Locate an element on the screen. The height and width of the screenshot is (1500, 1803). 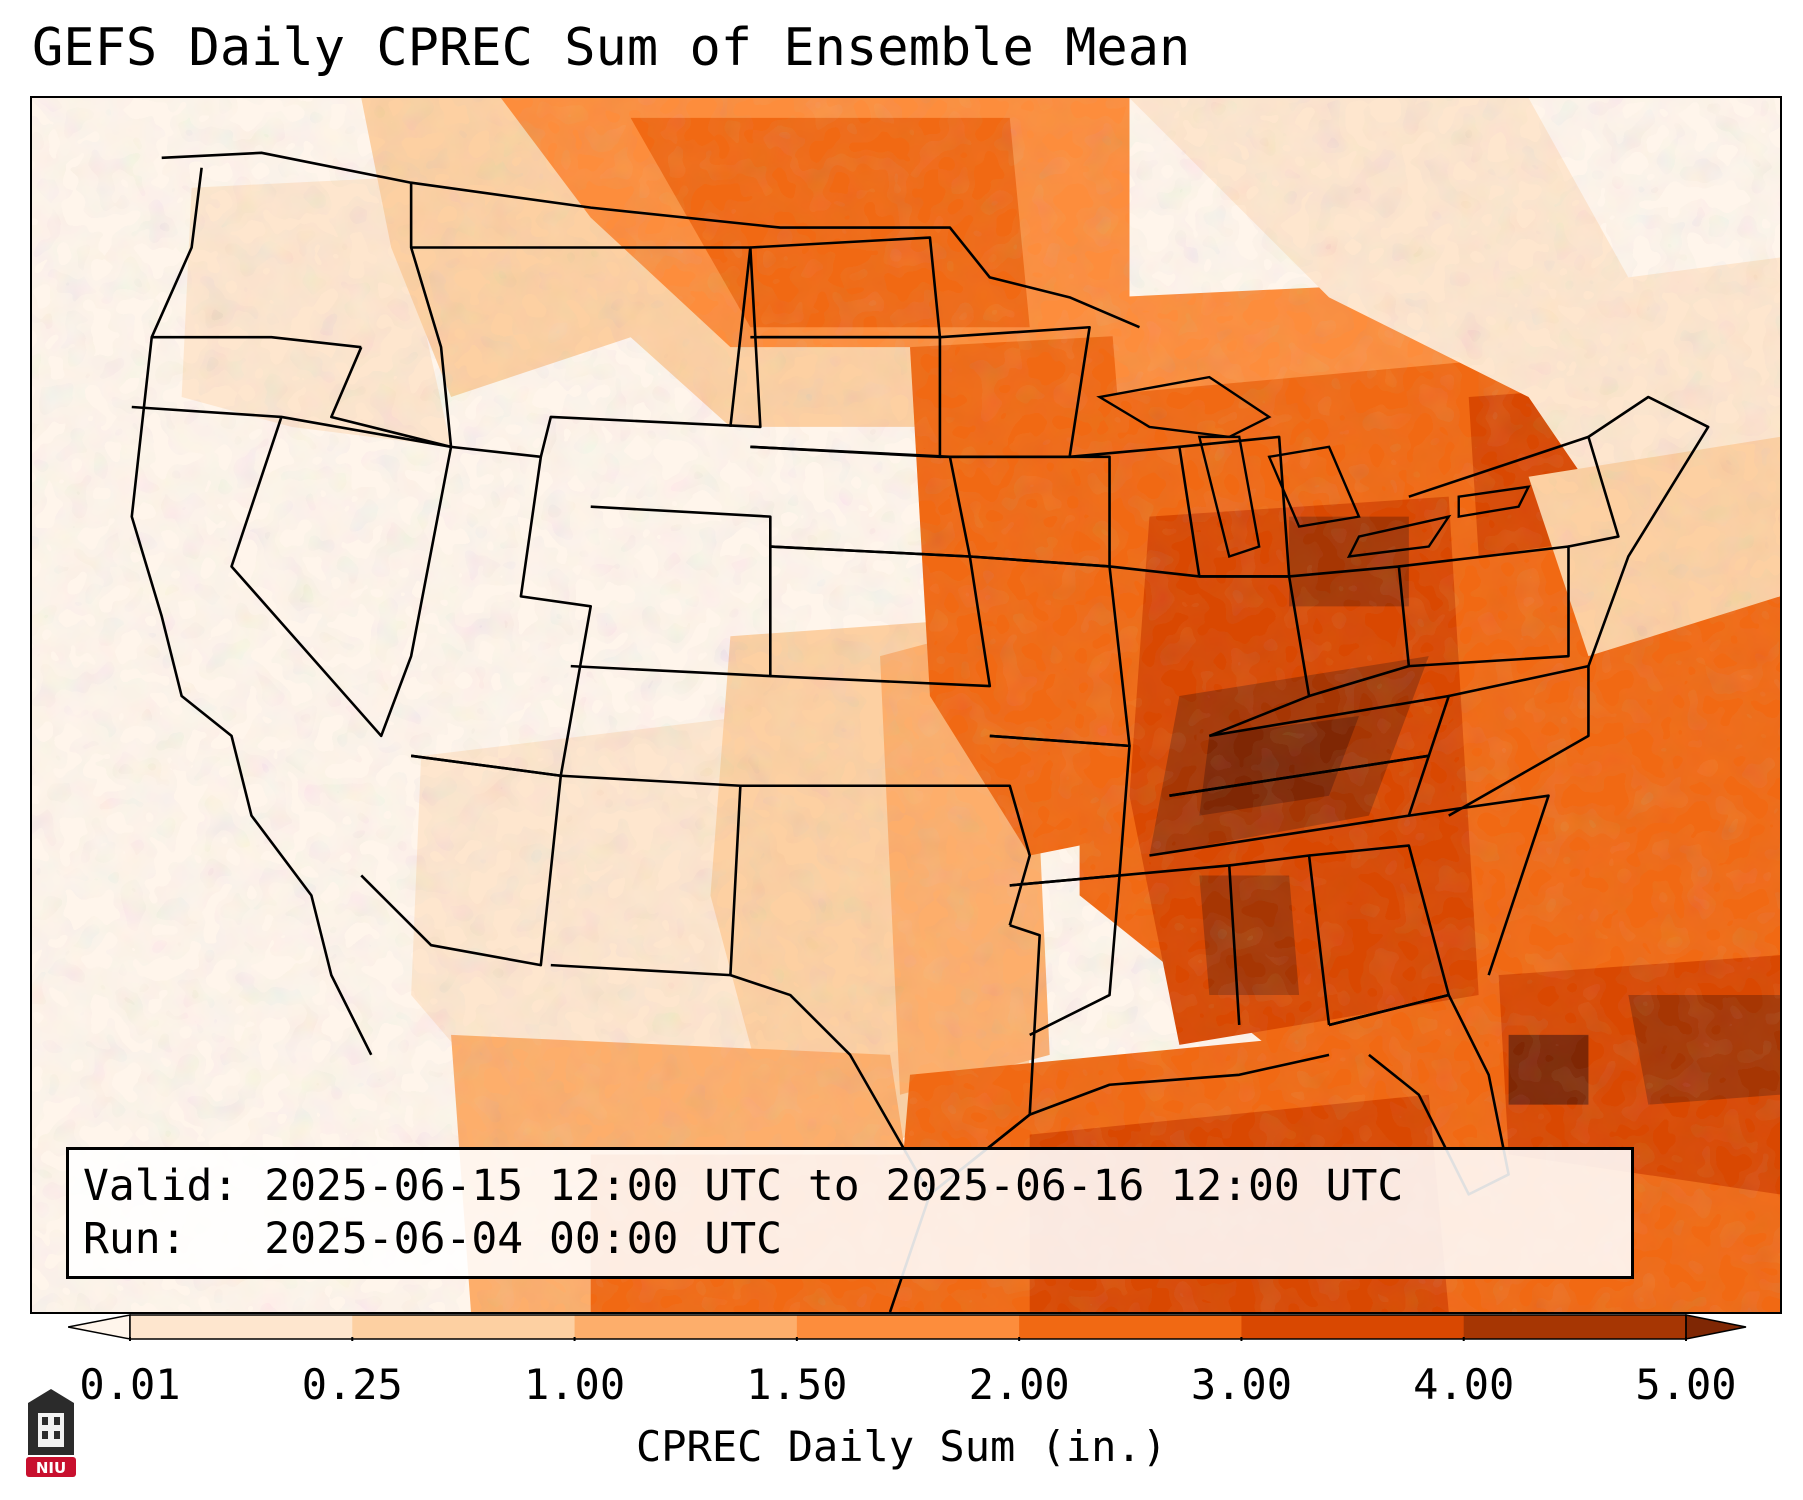
colorbar is located at coordinates (907, 1327).